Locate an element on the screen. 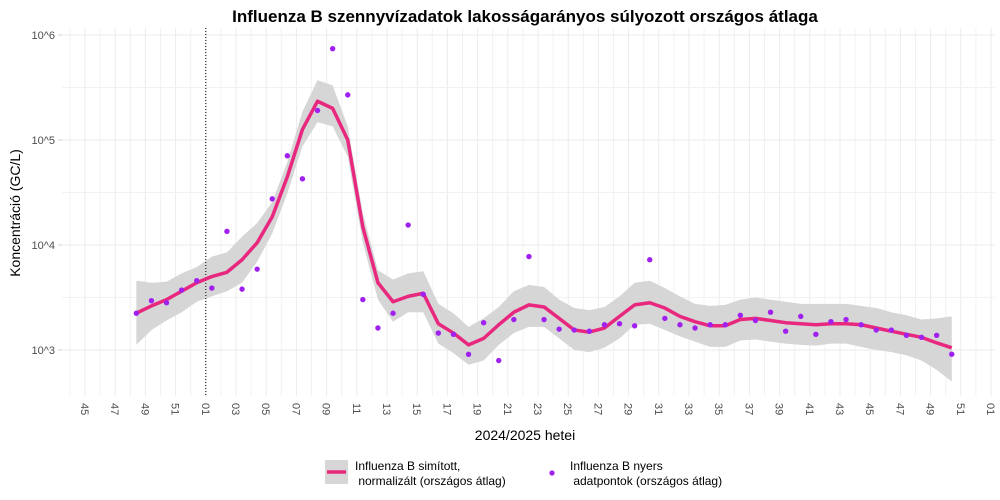 The image size is (1000, 500). x-tick-label: 19 is located at coordinates (477, 409).